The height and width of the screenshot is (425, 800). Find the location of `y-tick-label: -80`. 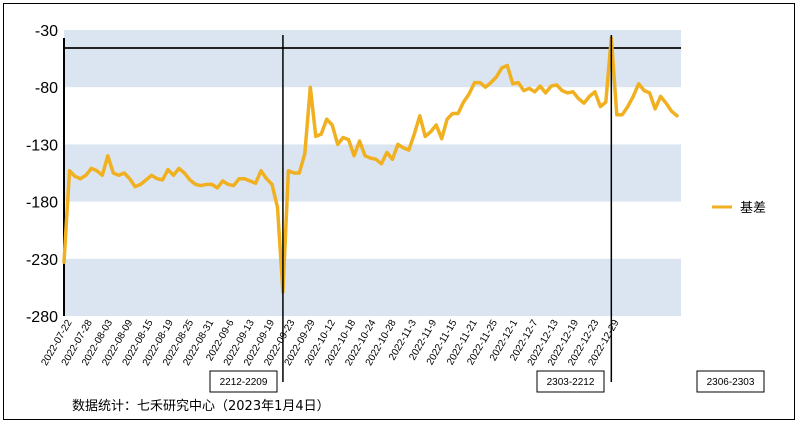

y-tick-label: -80 is located at coordinates (46, 88).